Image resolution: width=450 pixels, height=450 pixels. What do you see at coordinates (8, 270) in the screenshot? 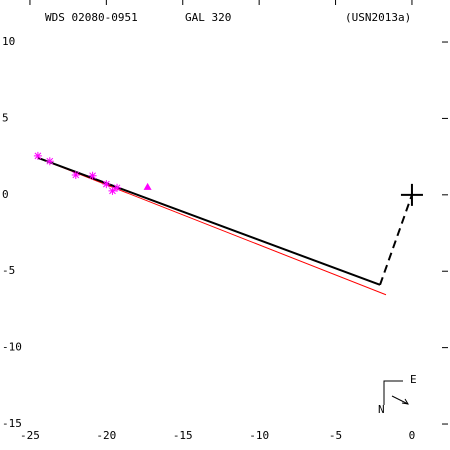
I see `y-tick-label: -5` at bounding box center [8, 270].